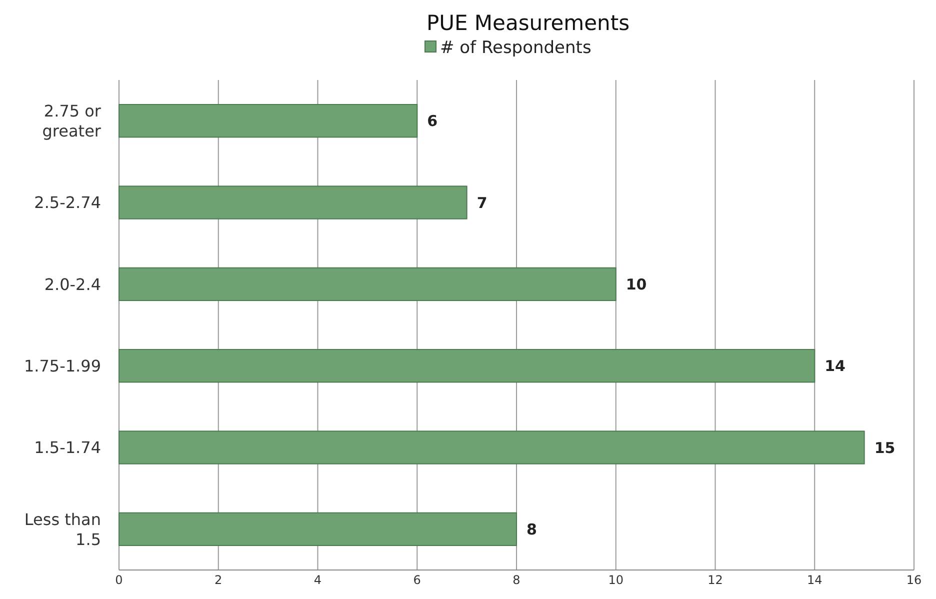 The image size is (936, 599). Describe the element at coordinates (814, 580) in the screenshot. I see `x-tick-label: 14` at that location.